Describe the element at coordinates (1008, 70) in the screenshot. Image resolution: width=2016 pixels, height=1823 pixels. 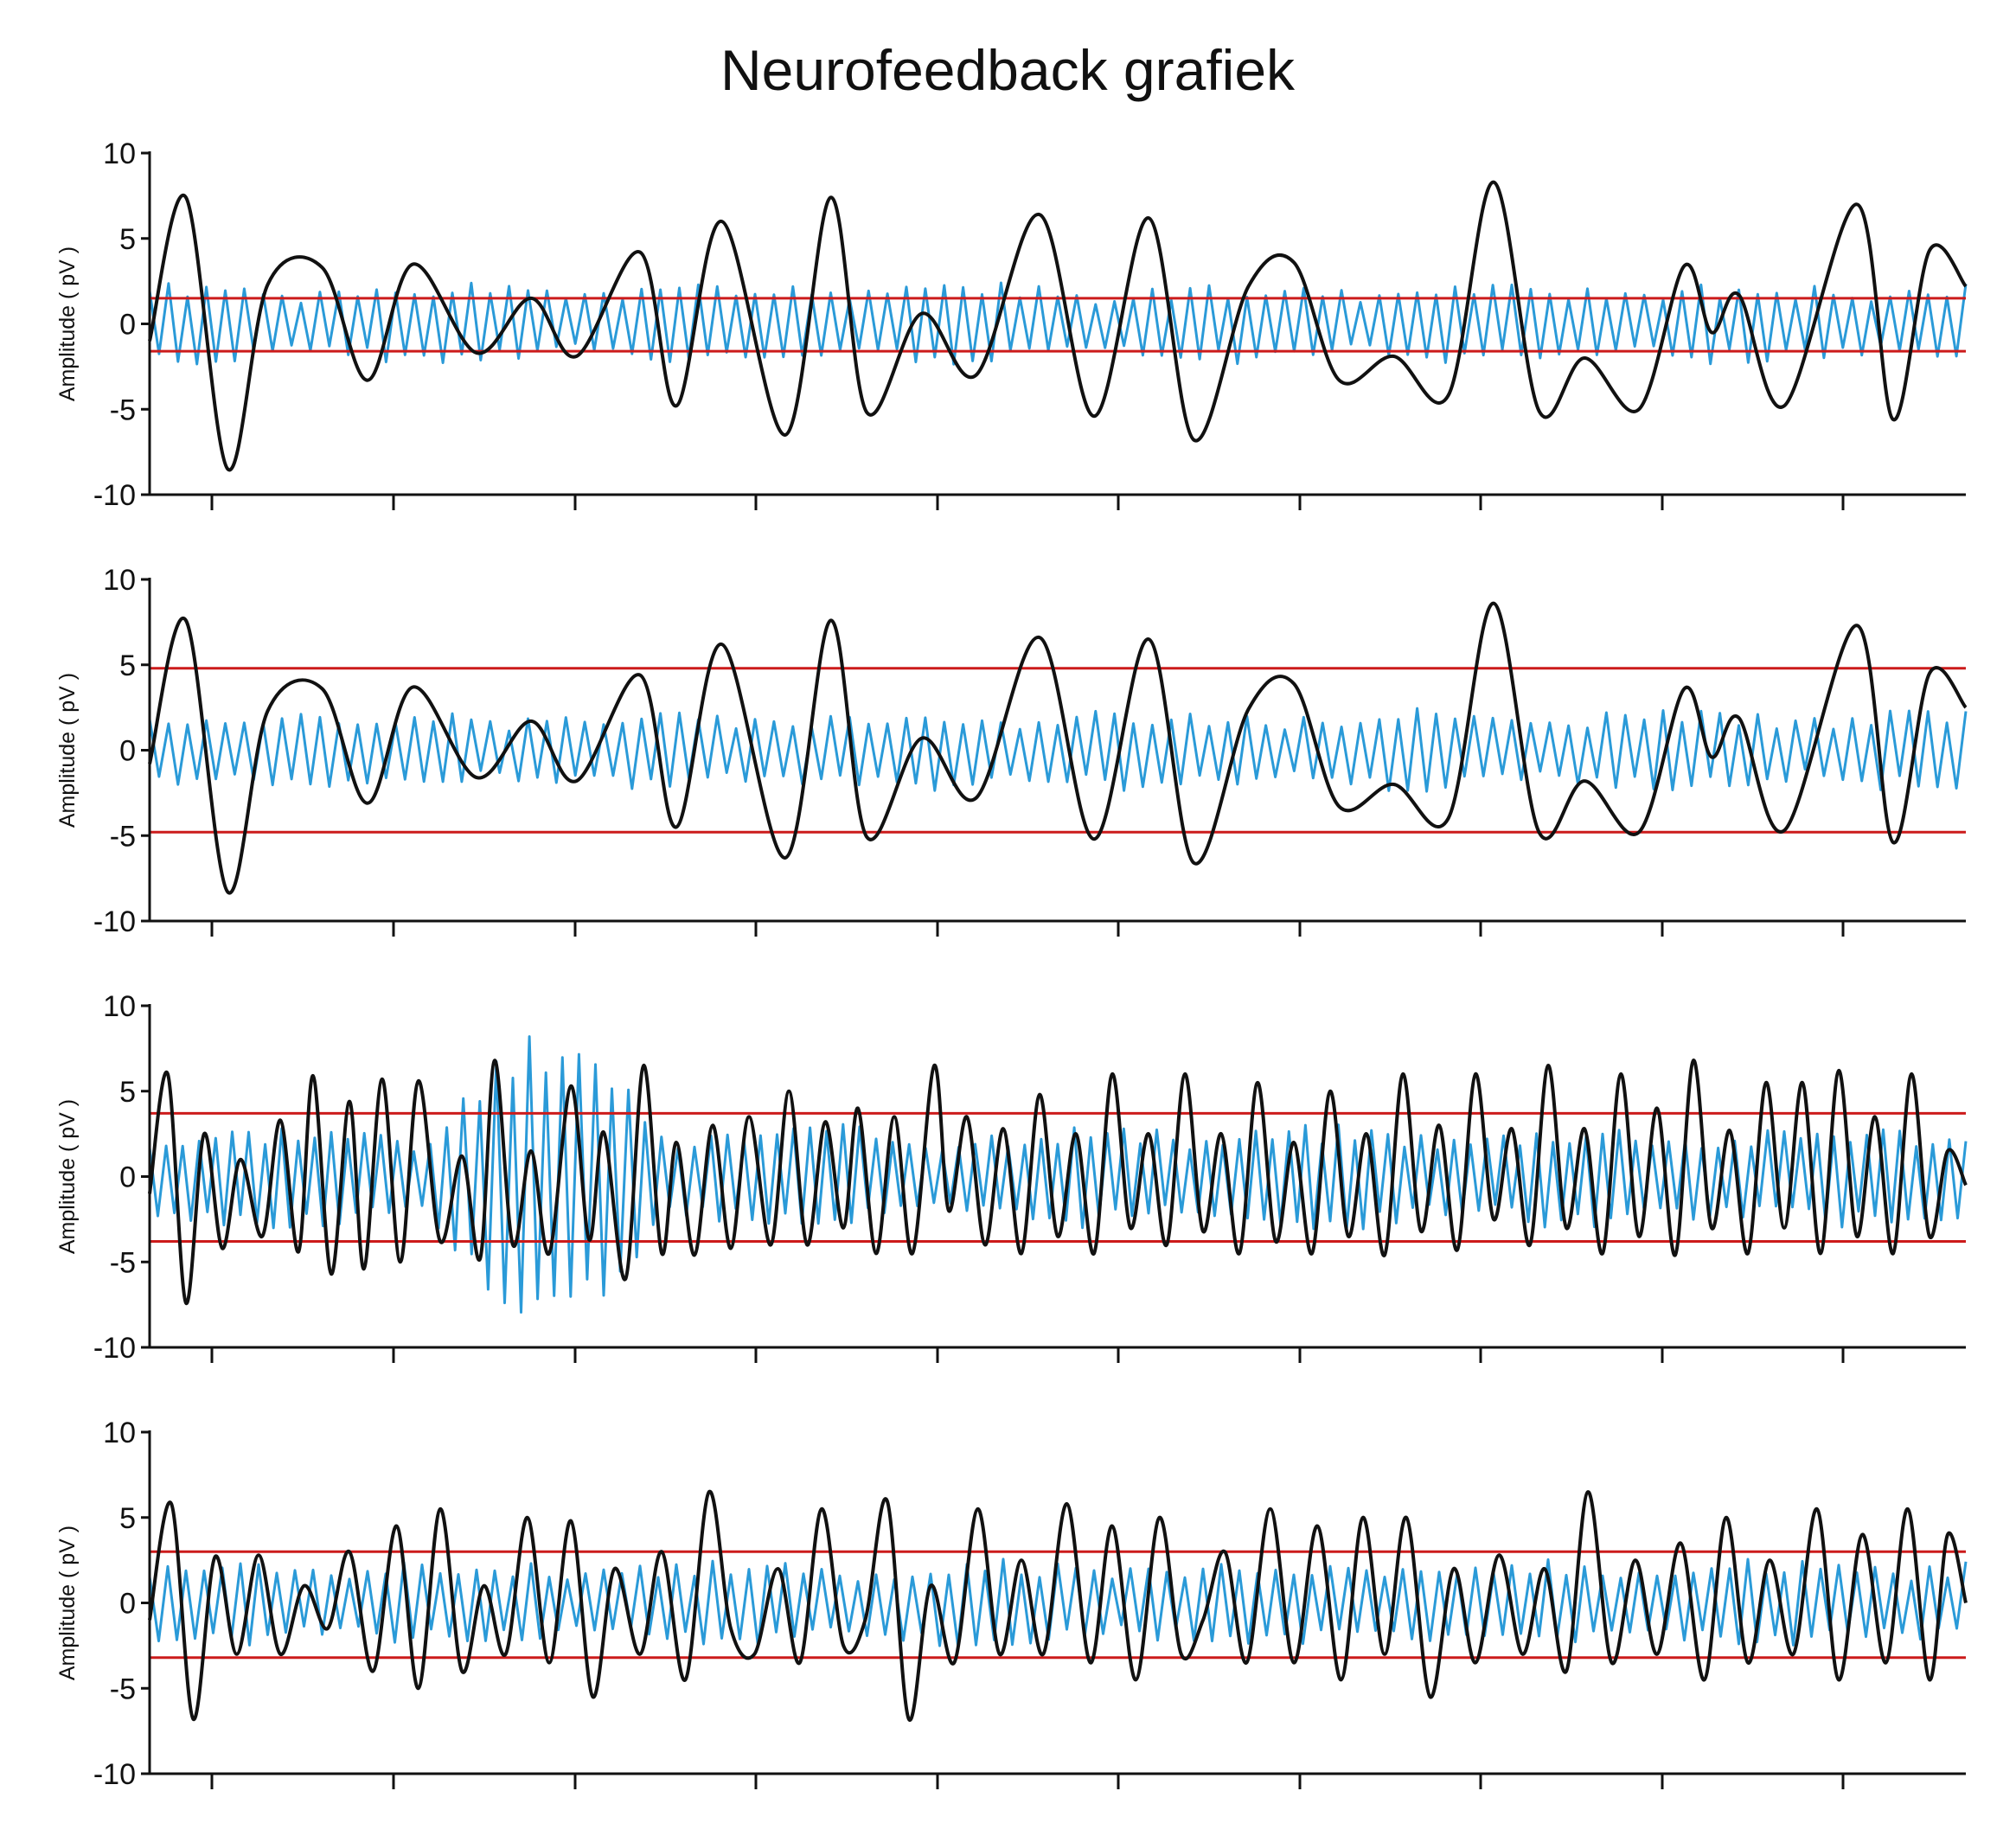
I see `chart-title: Neurofeedback grafiek` at that location.